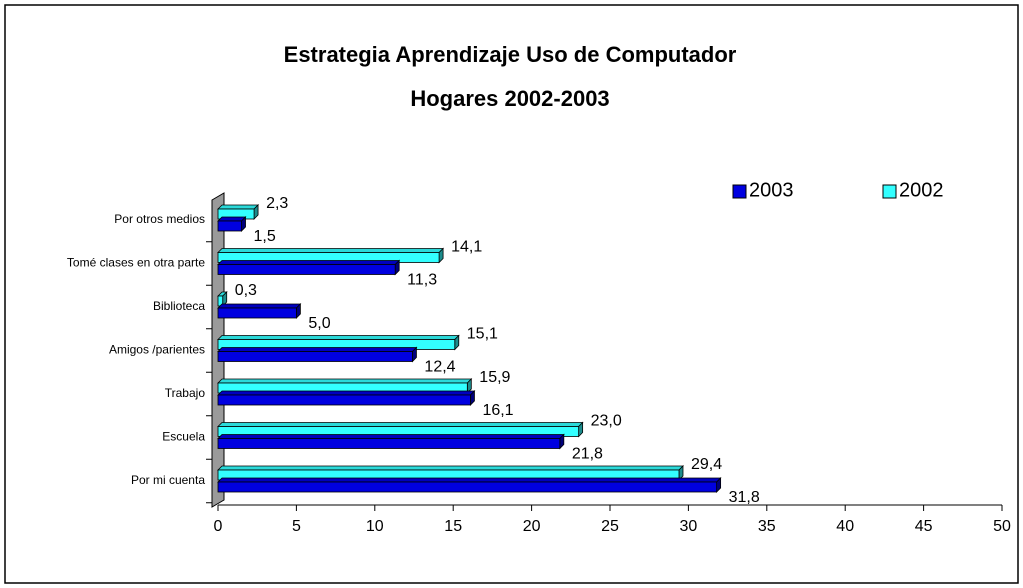 Image resolution: width=1023 pixels, height=588 pixels. Describe the element at coordinates (767, 526) in the screenshot. I see `x-tick-label: 35` at that location.